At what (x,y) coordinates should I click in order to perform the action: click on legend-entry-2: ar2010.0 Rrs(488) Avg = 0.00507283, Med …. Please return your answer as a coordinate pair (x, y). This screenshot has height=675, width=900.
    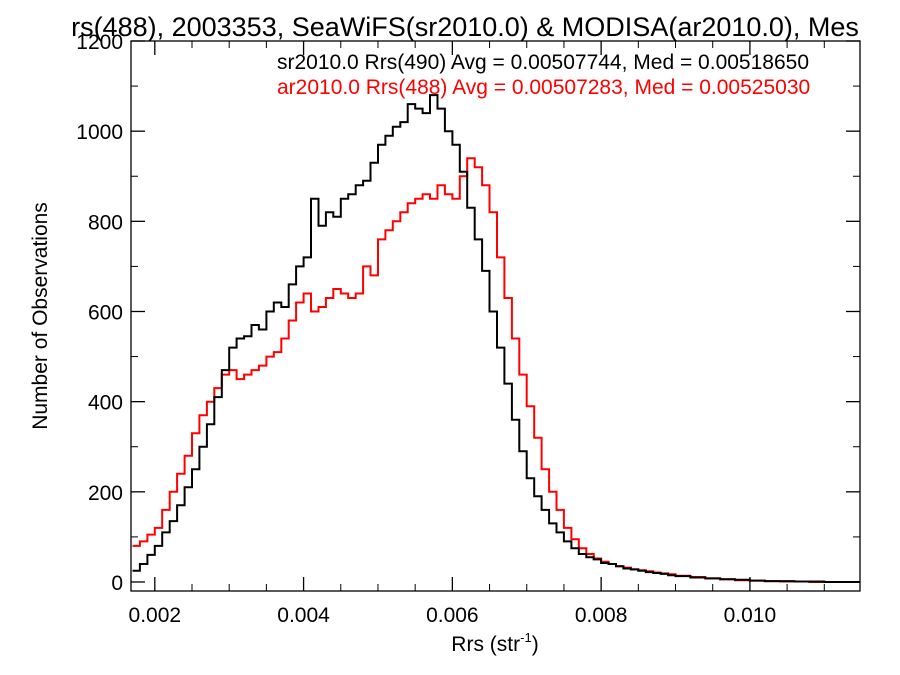
    Looking at the image, I should click on (543, 87).